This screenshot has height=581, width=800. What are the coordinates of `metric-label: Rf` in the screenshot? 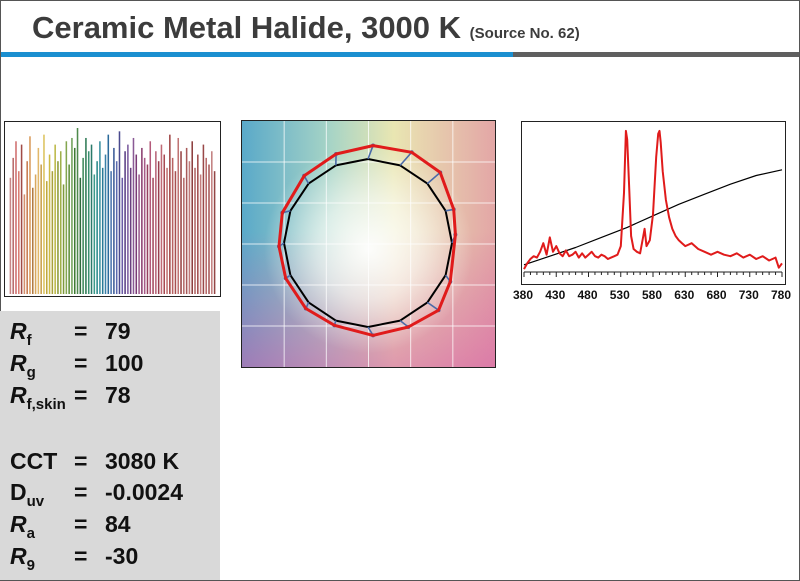 It's located at (21, 333).